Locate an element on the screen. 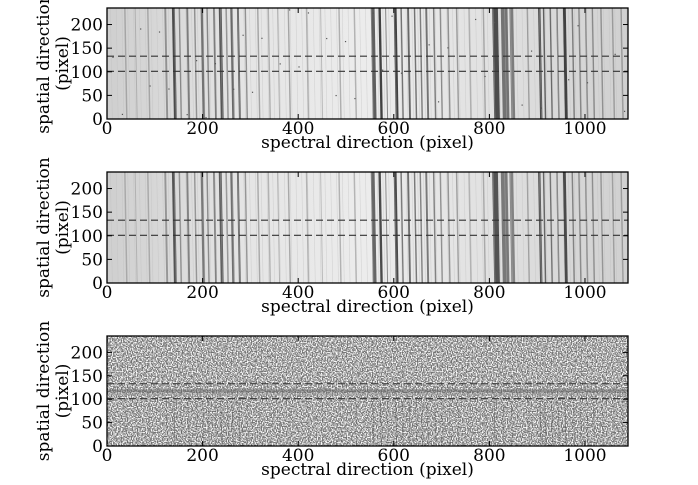  y-tick-label: 100 is located at coordinates (87, 73).